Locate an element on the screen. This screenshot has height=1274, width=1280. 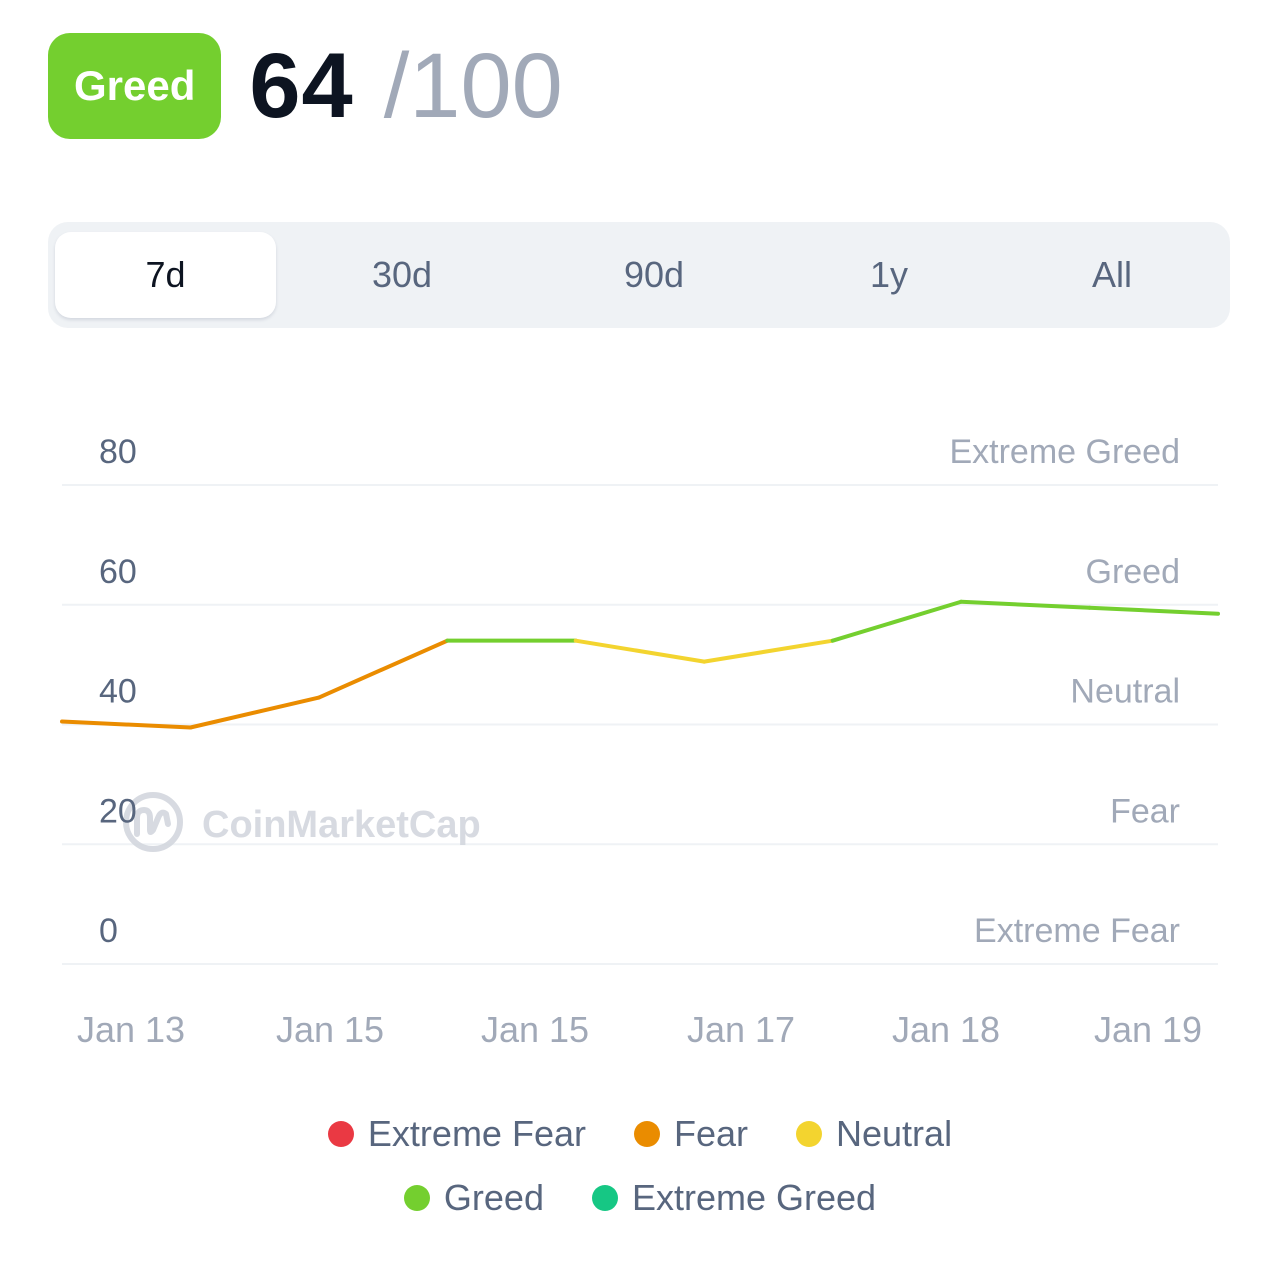
legend-item-fear: Fear is located at coordinates (691, 1134).